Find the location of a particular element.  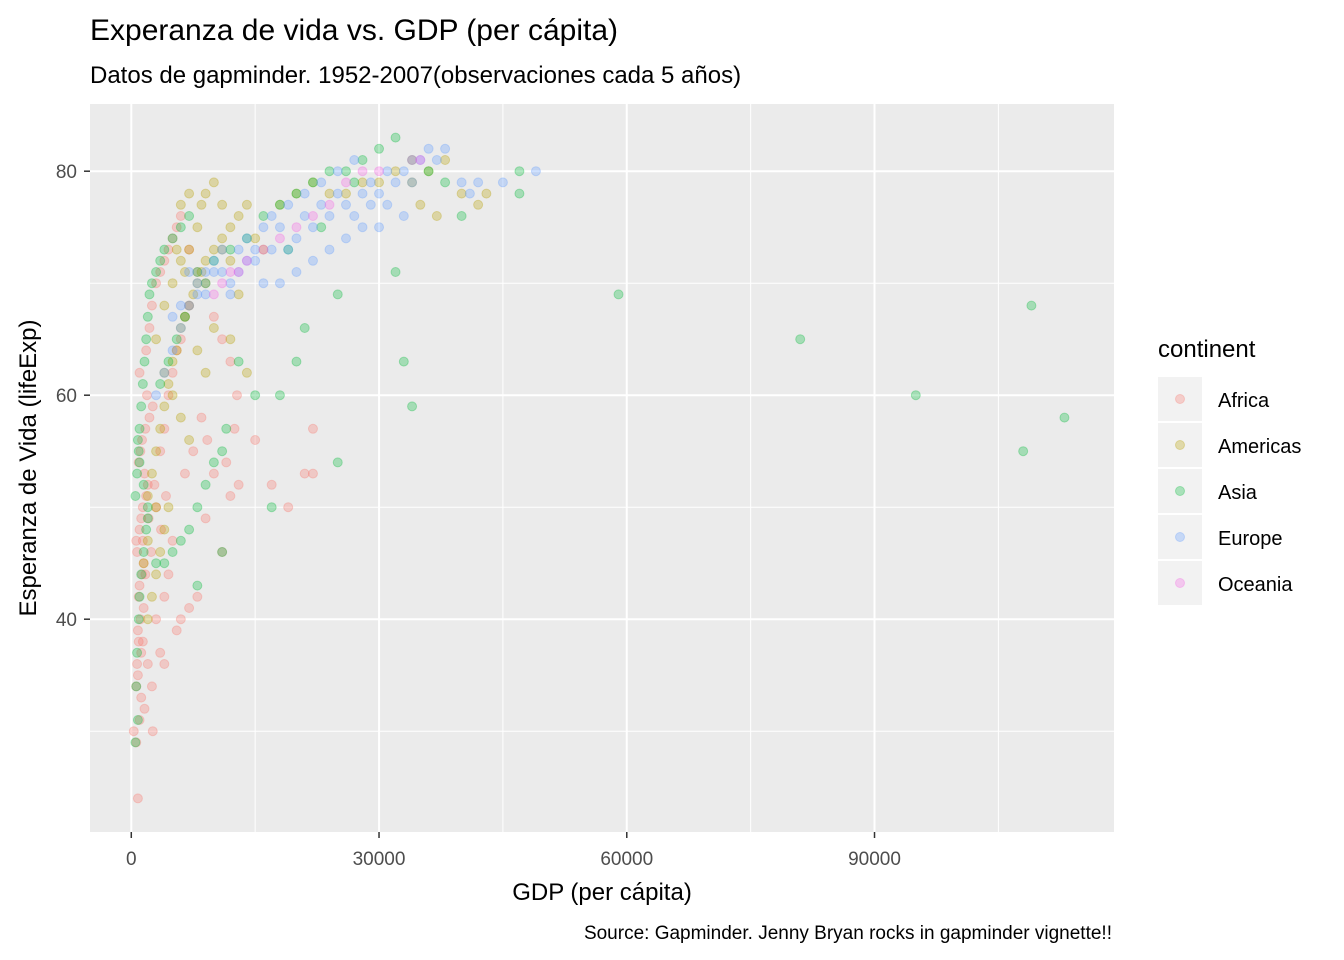

legend-swatch-oceania is located at coordinates (1180, 583).